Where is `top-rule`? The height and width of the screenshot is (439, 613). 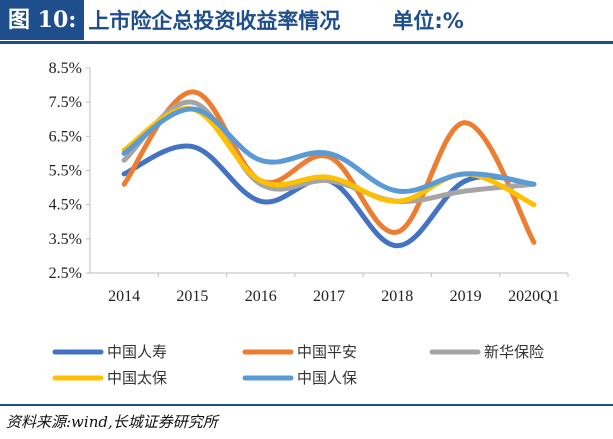
top-rule is located at coordinates (306, 42).